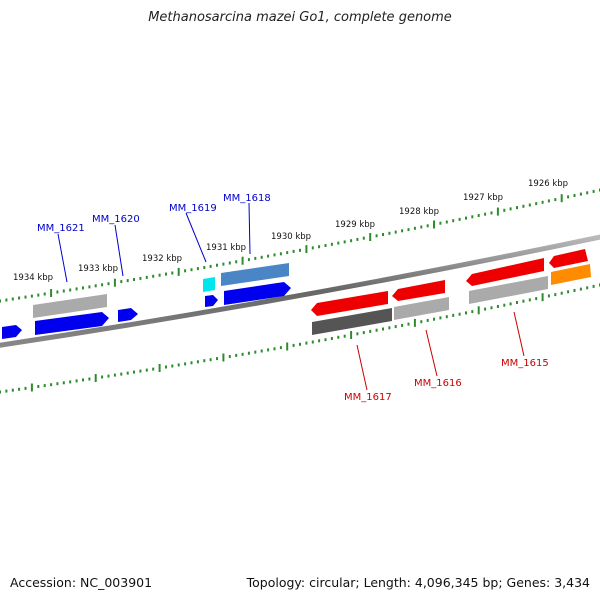 The image size is (600, 605). I want to click on tick-label-1931: 1931 kbp, so click(226, 248).